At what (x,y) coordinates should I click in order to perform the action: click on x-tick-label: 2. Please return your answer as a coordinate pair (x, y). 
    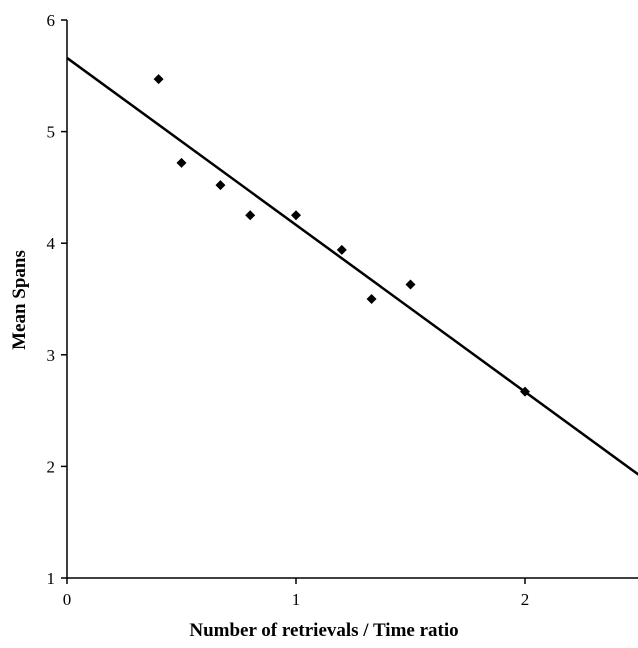
    Looking at the image, I should click on (525, 599).